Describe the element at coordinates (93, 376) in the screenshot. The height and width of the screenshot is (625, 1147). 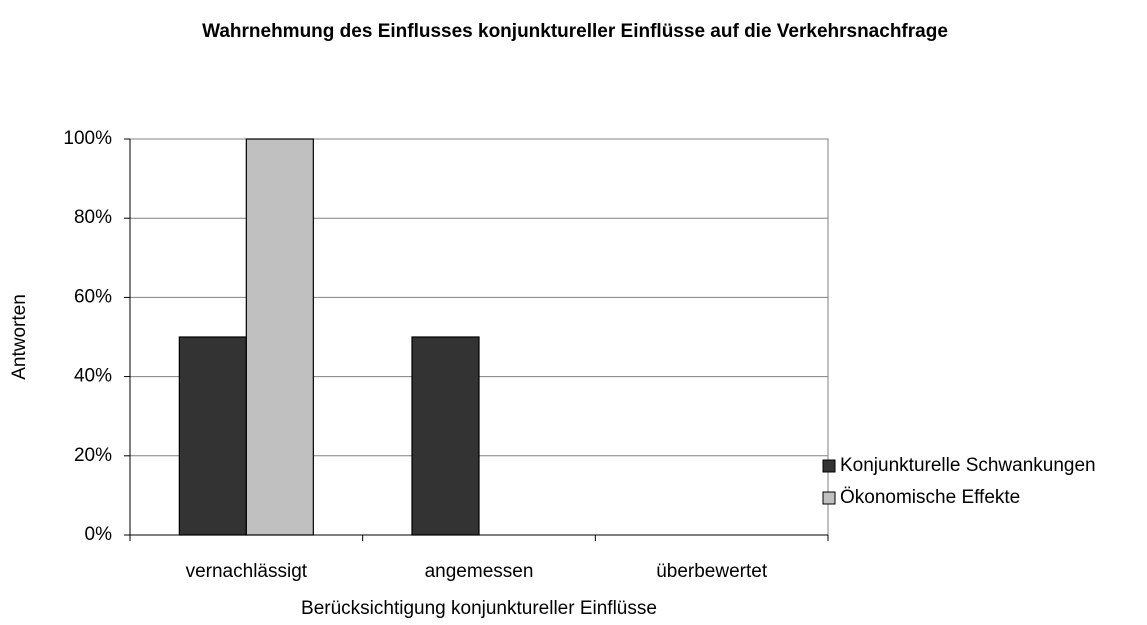
I see `y-tick-label: 40%` at that location.